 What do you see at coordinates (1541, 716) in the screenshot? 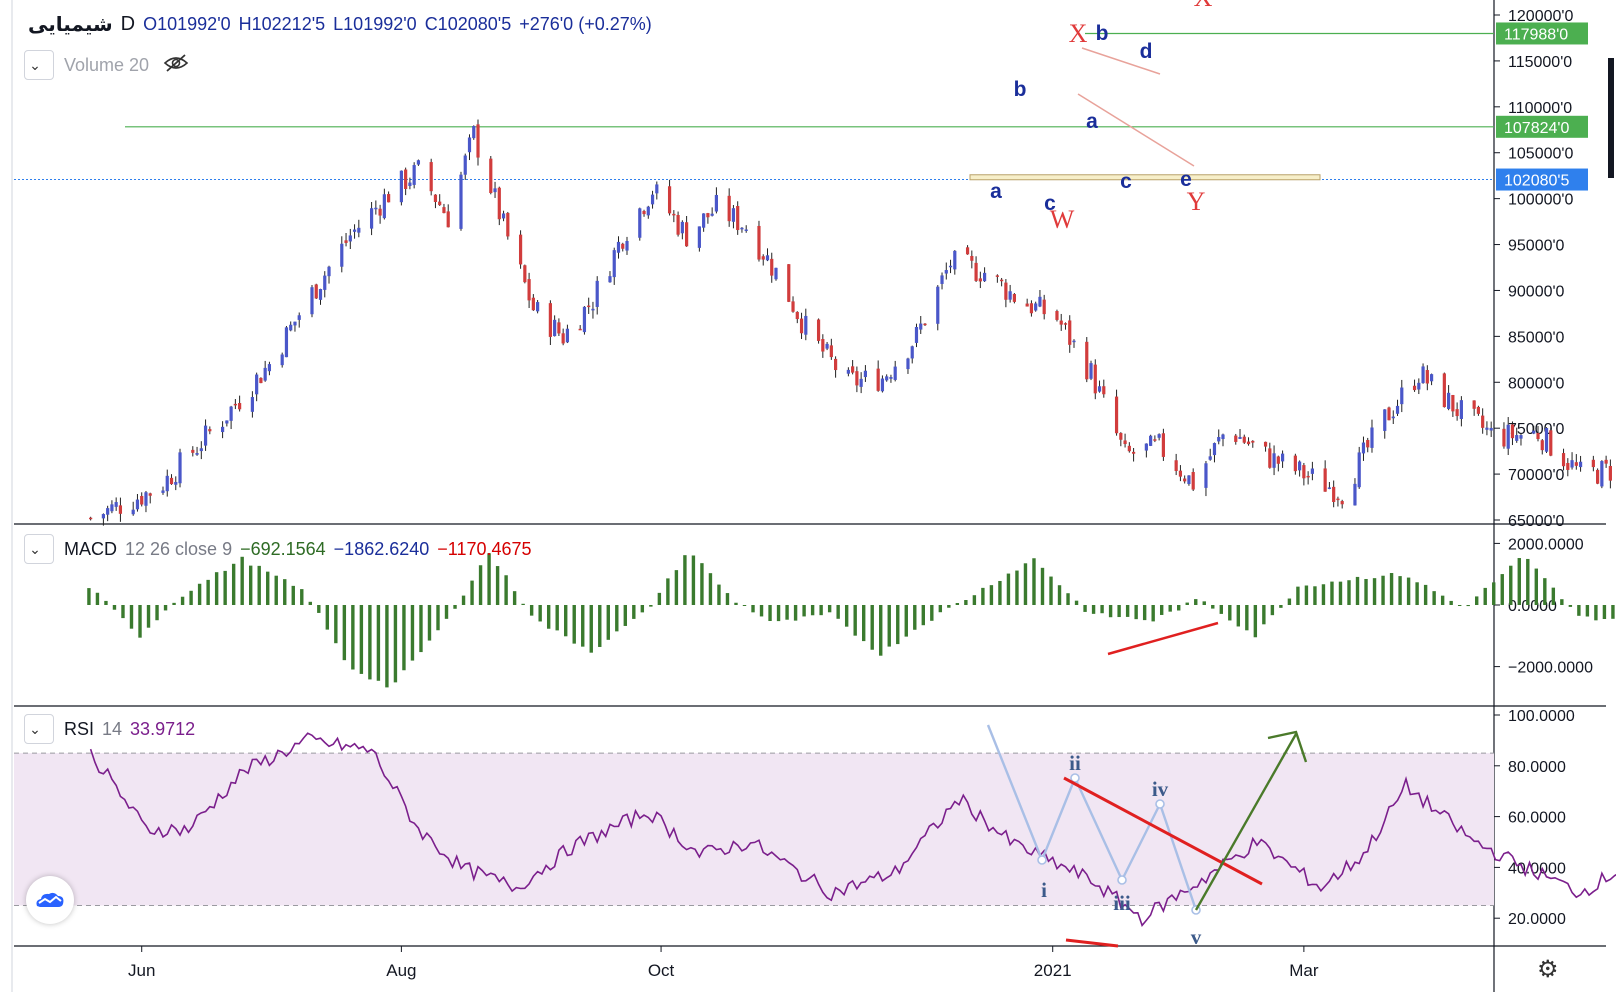
I see `y-tick-label: 100.0000` at bounding box center [1541, 716].